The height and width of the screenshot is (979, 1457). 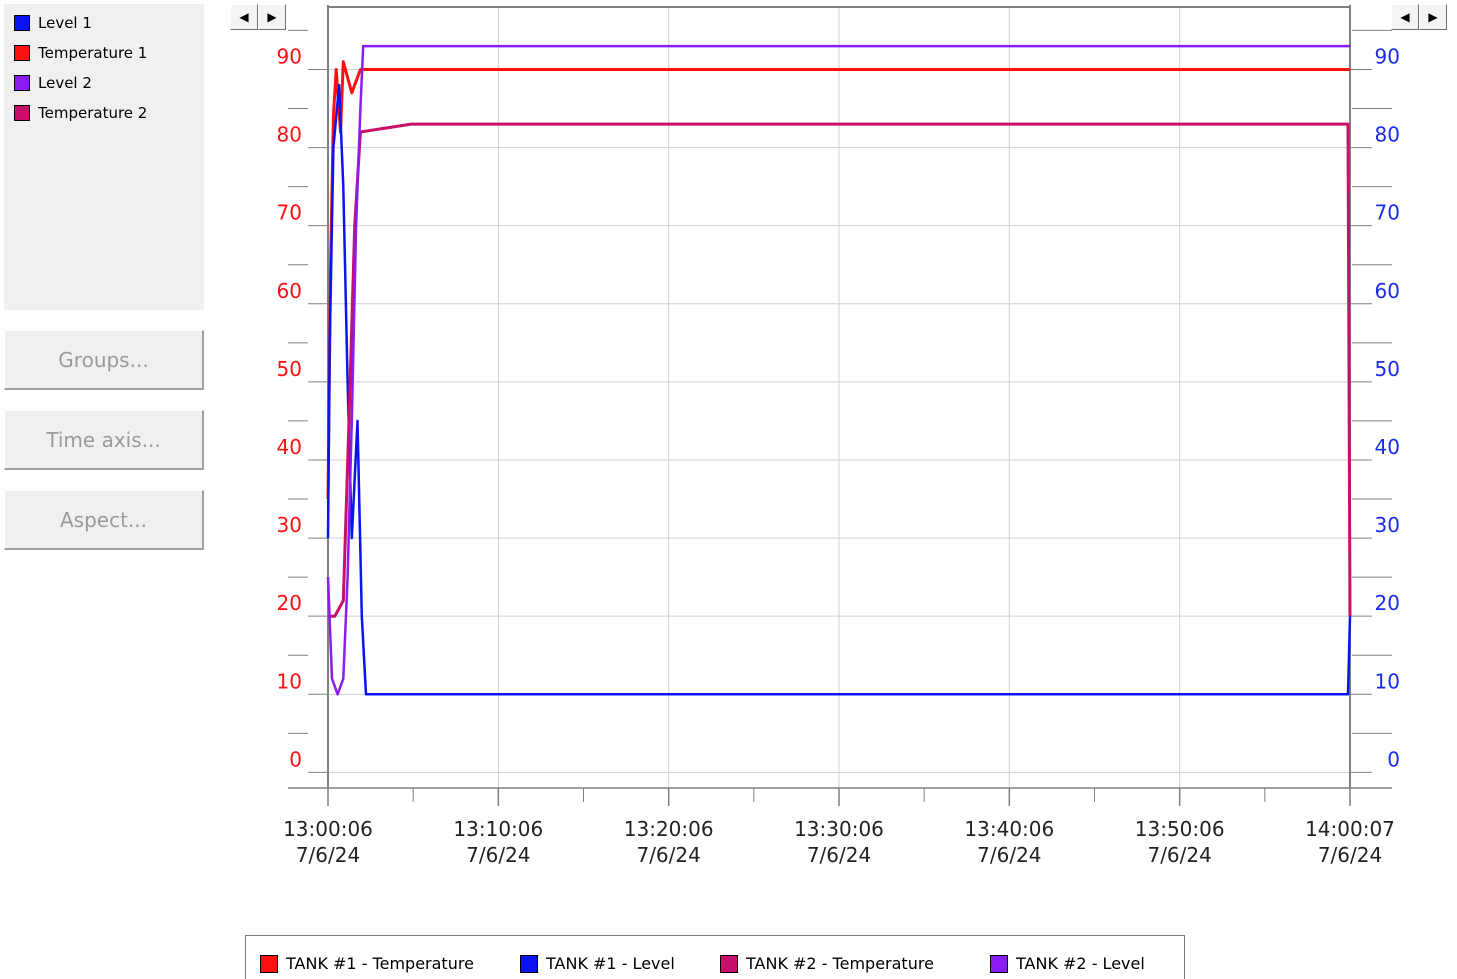 What do you see at coordinates (289, 56) in the screenshot?
I see `left-y-tick-label: 90` at bounding box center [289, 56].